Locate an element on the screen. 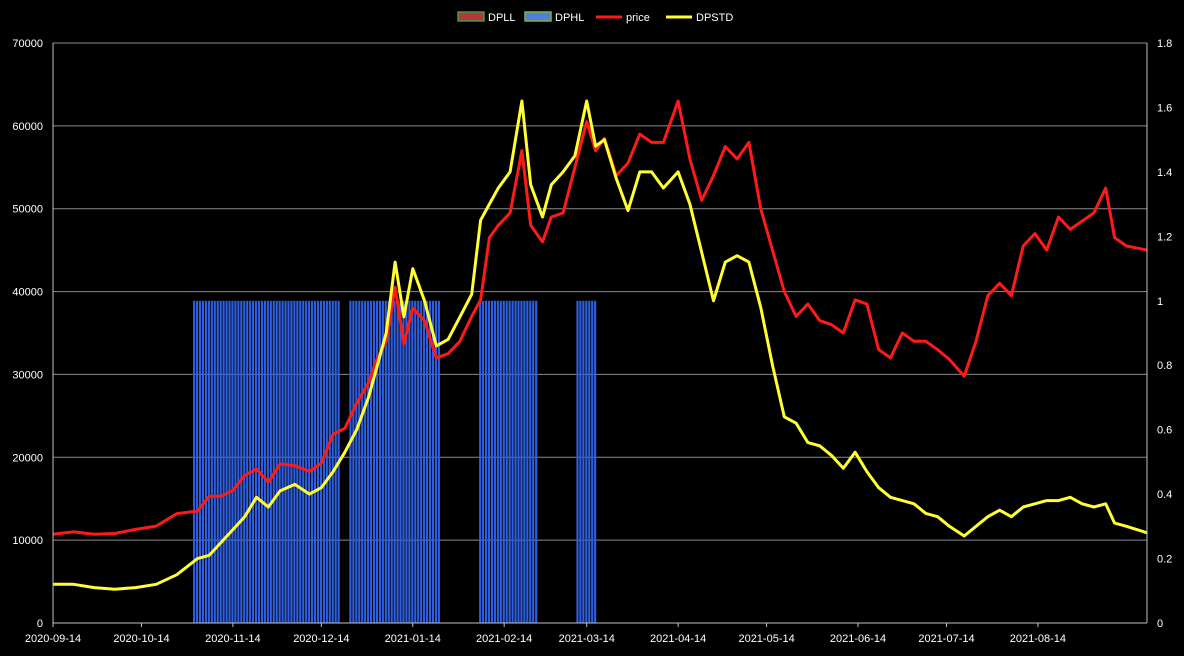  y-right-tick-label: 1 is located at coordinates (1160, 302).